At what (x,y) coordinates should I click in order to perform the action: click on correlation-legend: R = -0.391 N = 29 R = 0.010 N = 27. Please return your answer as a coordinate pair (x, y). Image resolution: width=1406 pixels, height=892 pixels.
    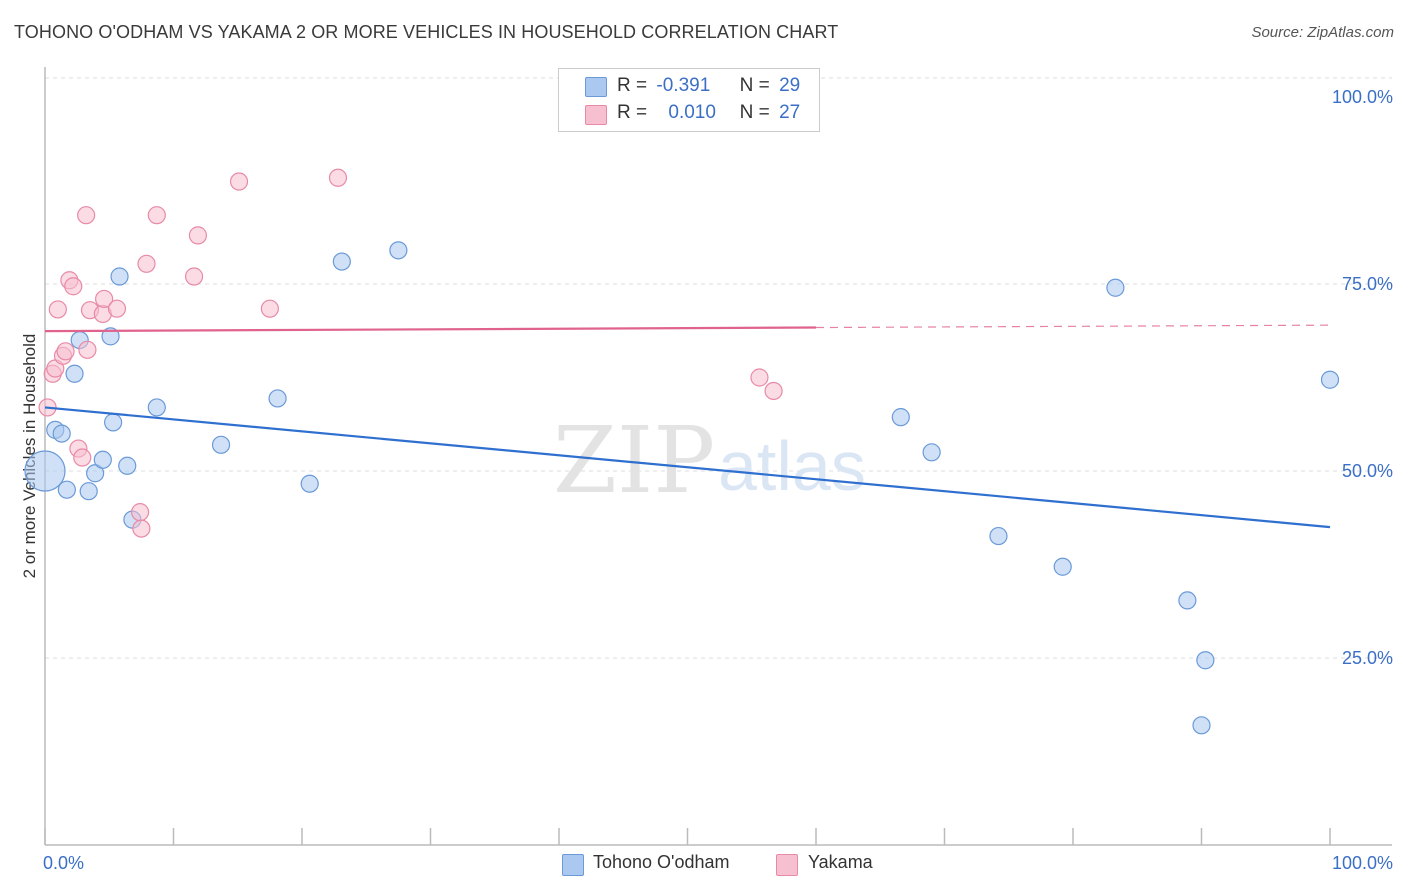
    Looking at the image, I should click on (689, 100).